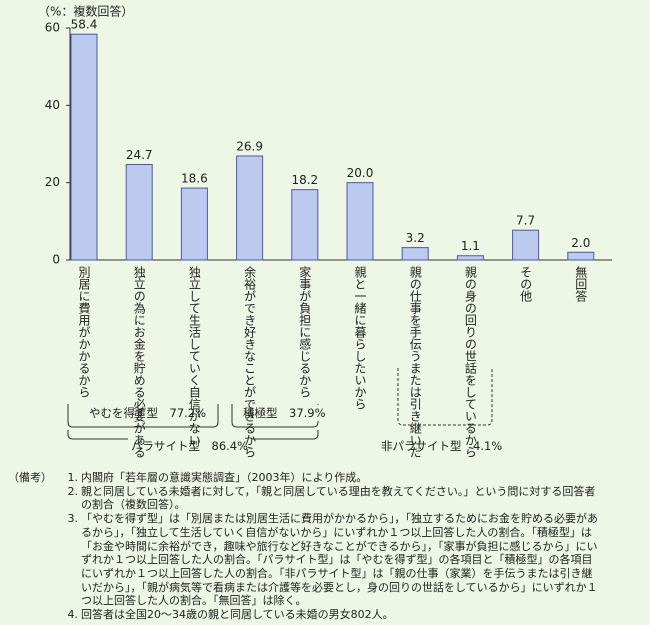  What do you see at coordinates (52, 28) in the screenshot?
I see `y-tick-label: 60` at bounding box center [52, 28].